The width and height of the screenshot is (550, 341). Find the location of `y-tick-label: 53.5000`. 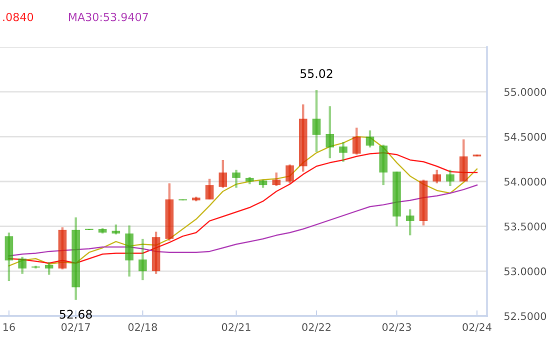

y-tick-label: 53.5000 is located at coordinates (525, 226).